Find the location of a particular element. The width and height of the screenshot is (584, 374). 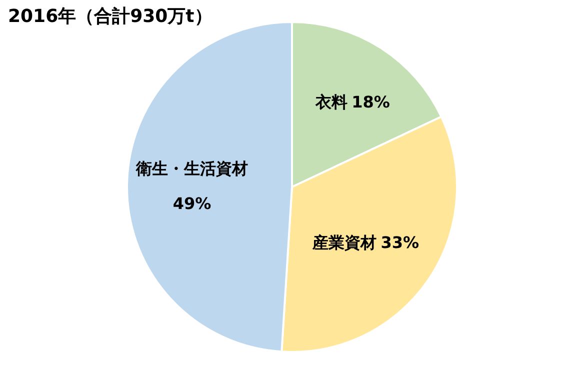

slice-label: 産業資材 is located at coordinates (344, 242).